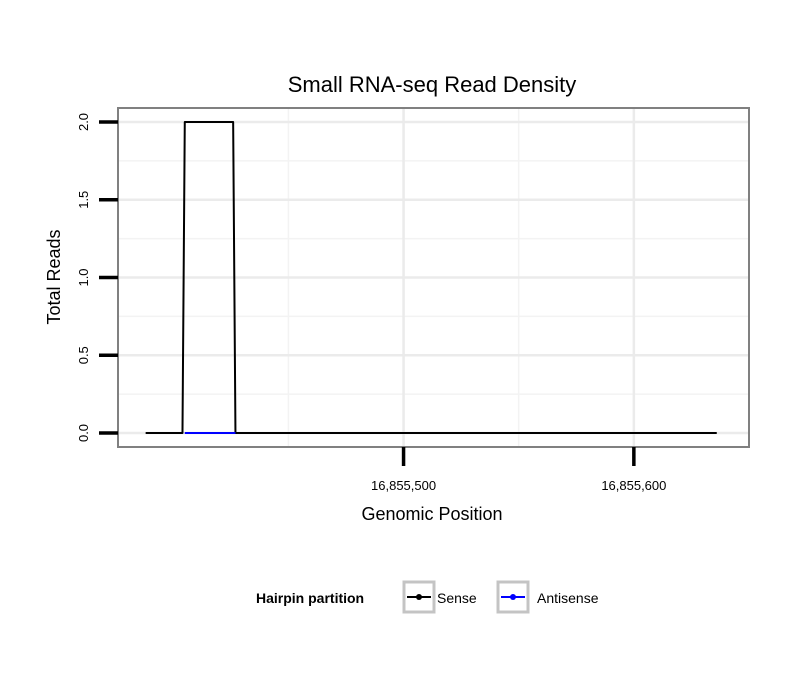  I want to click on y-axis: 0.0 0.5 1.0 1.5 2.0, so click(97, 277).